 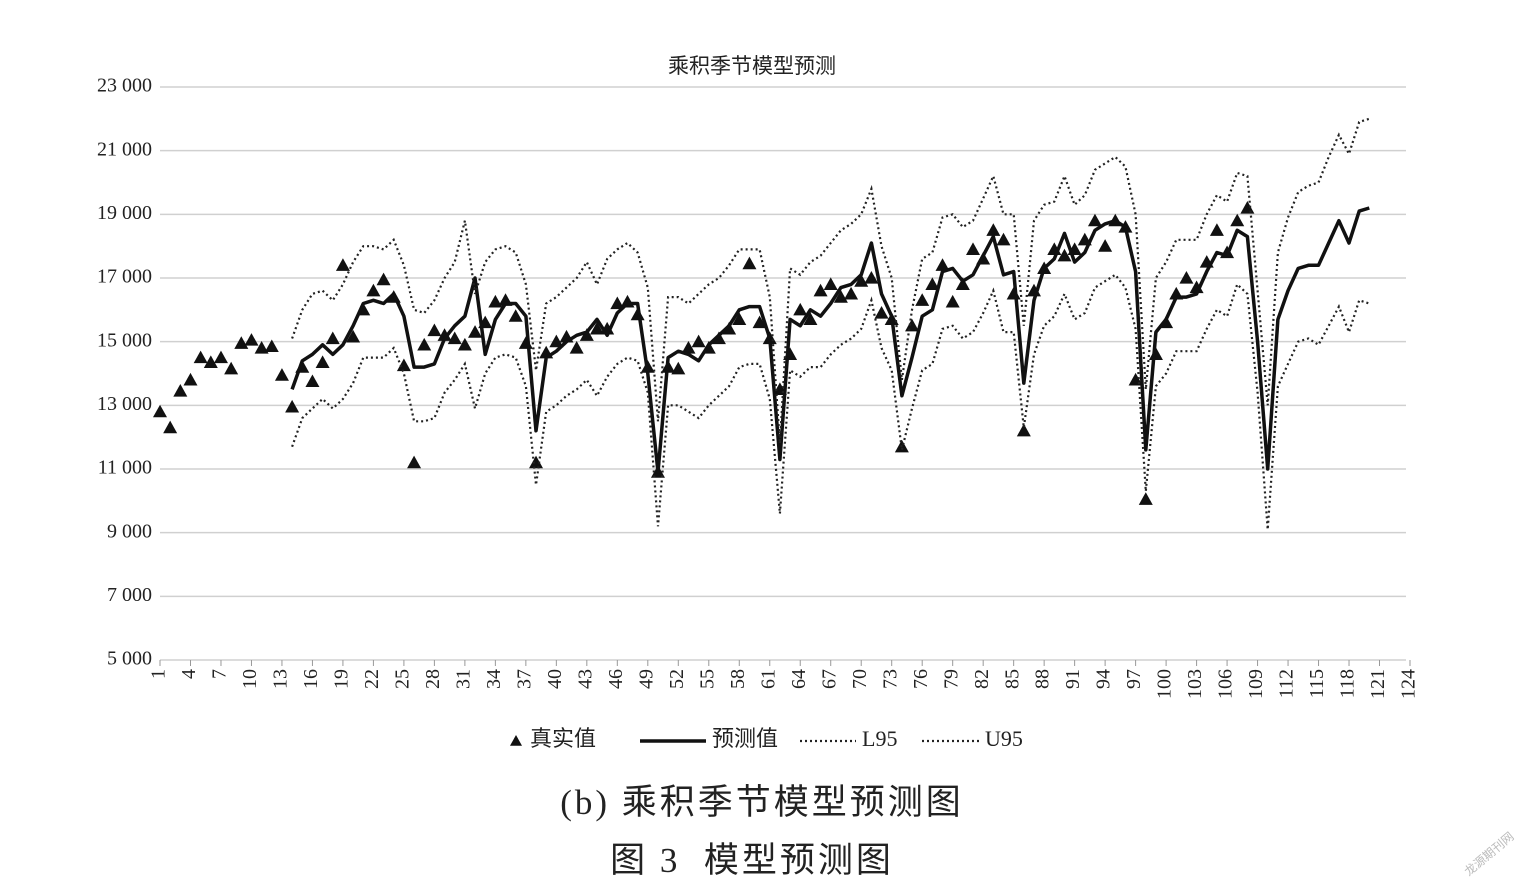 I want to click on x-tick-label: 25, so click(x=402, y=679).